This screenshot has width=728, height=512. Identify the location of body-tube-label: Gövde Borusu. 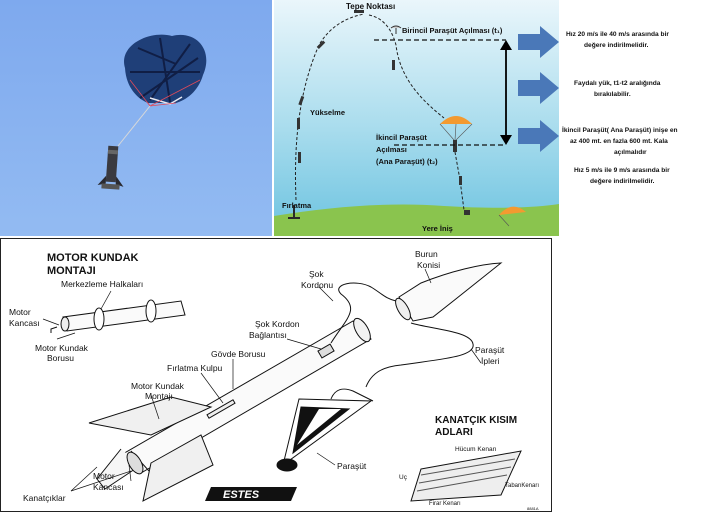
(238, 354).